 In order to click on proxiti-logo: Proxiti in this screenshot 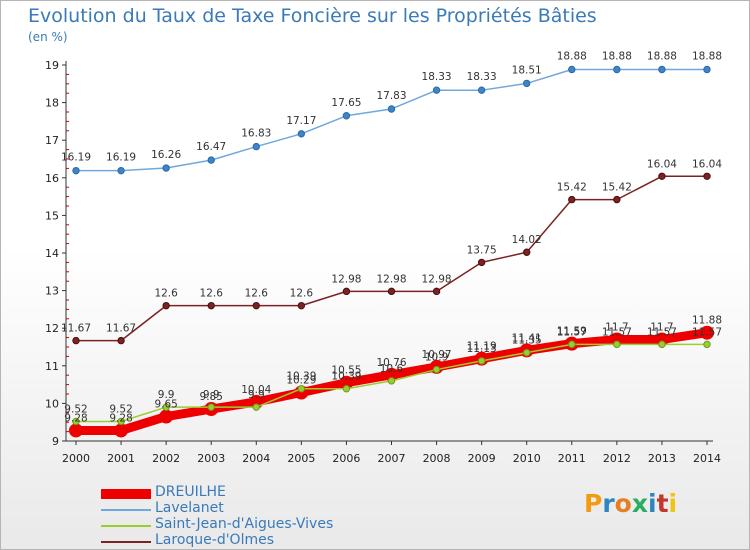, I will do `click(630, 503)`.